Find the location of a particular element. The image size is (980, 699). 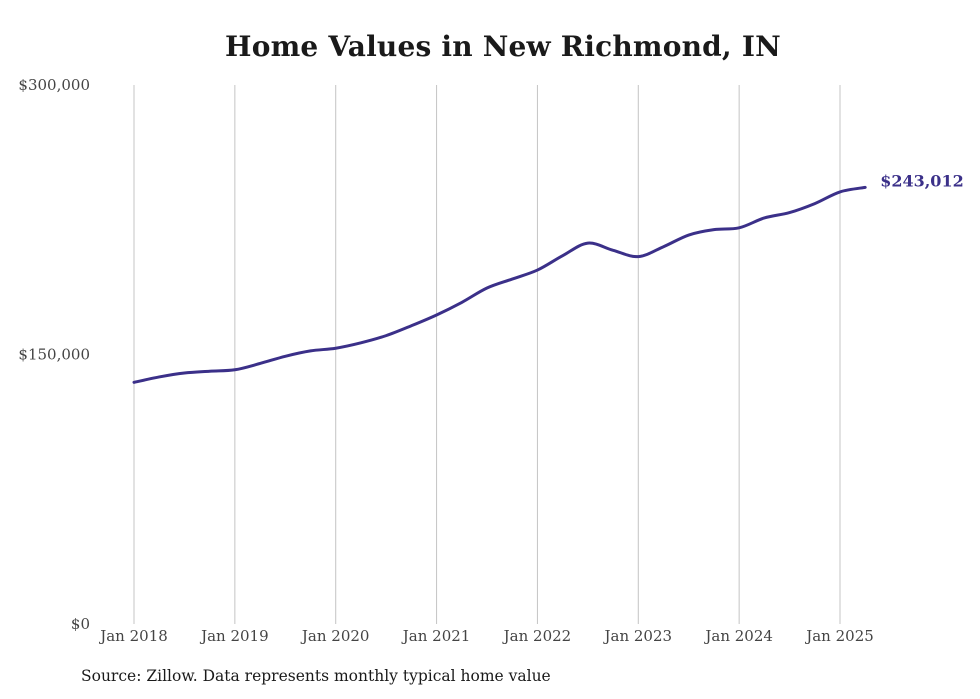

y-tick-label: $0 is located at coordinates (80, 624).